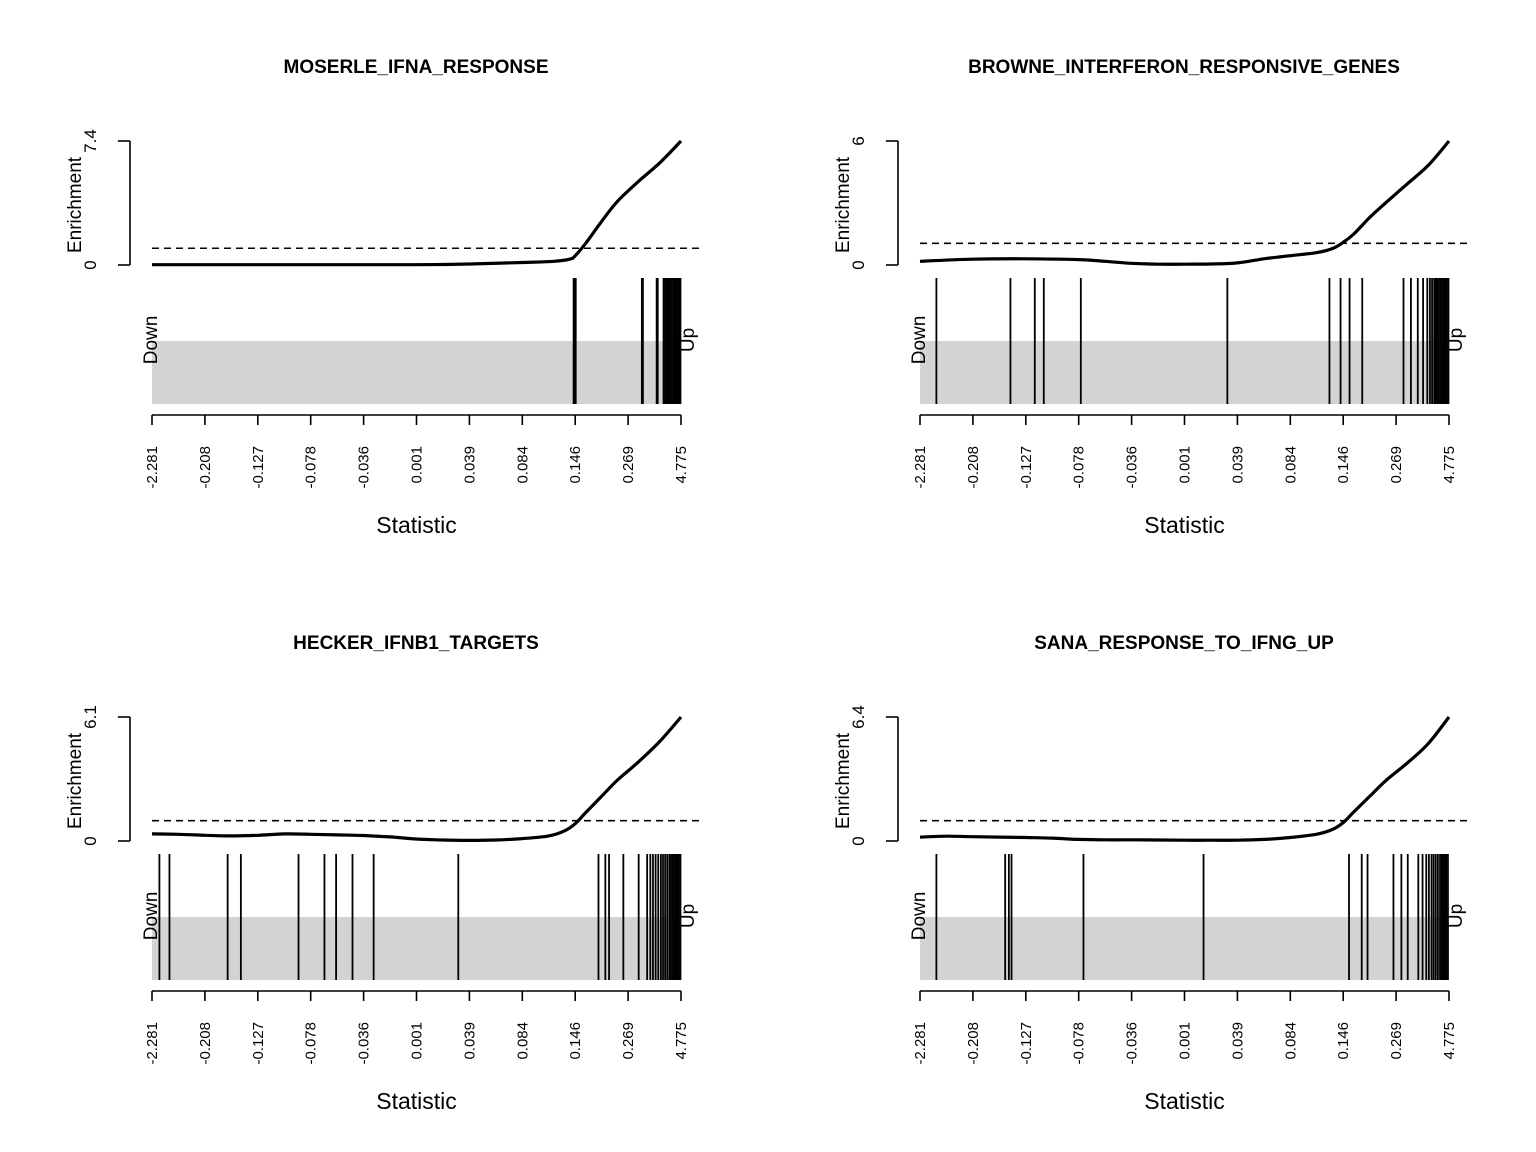 Image resolution: width=1536 pixels, height=1152 pixels. What do you see at coordinates (416, 67) in the screenshot?
I see `panel-title: MOSERLE_IFNA_RESPONSE` at bounding box center [416, 67].